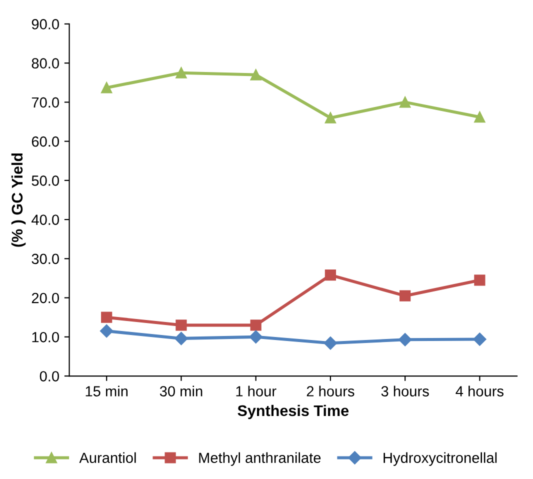 This screenshot has height=479, width=533. What do you see at coordinates (440, 459) in the screenshot?
I see `legend-label: Hydroxycitronellal` at bounding box center [440, 459].